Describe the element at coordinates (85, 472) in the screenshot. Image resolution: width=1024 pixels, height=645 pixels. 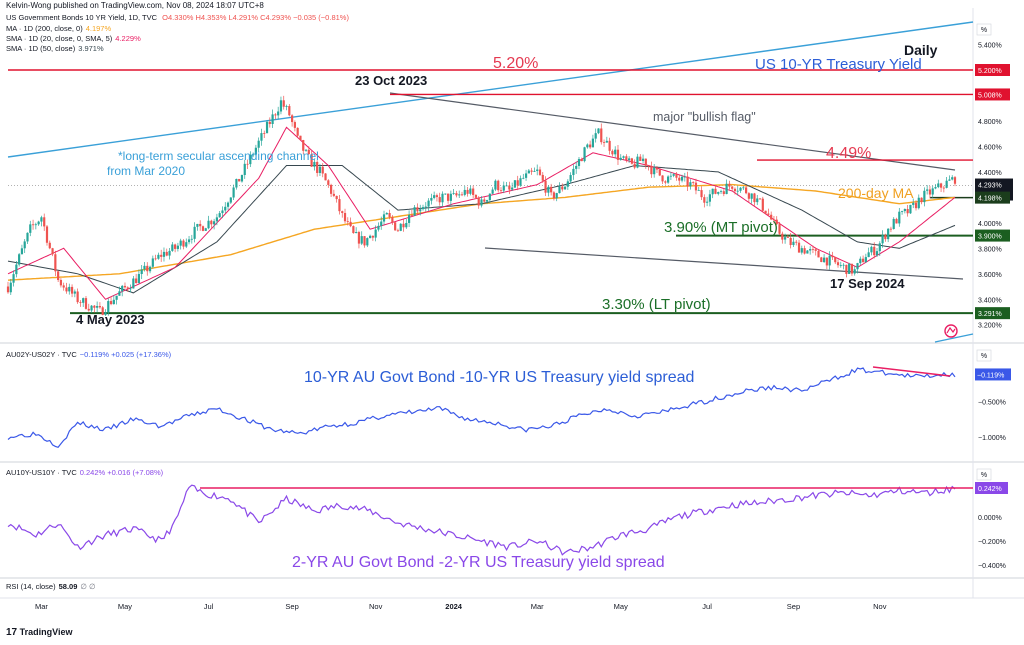
I see `p3-legend: AU10Y-US10Y · TVC 0.242% +0.016 (+7.08%)` at that location.